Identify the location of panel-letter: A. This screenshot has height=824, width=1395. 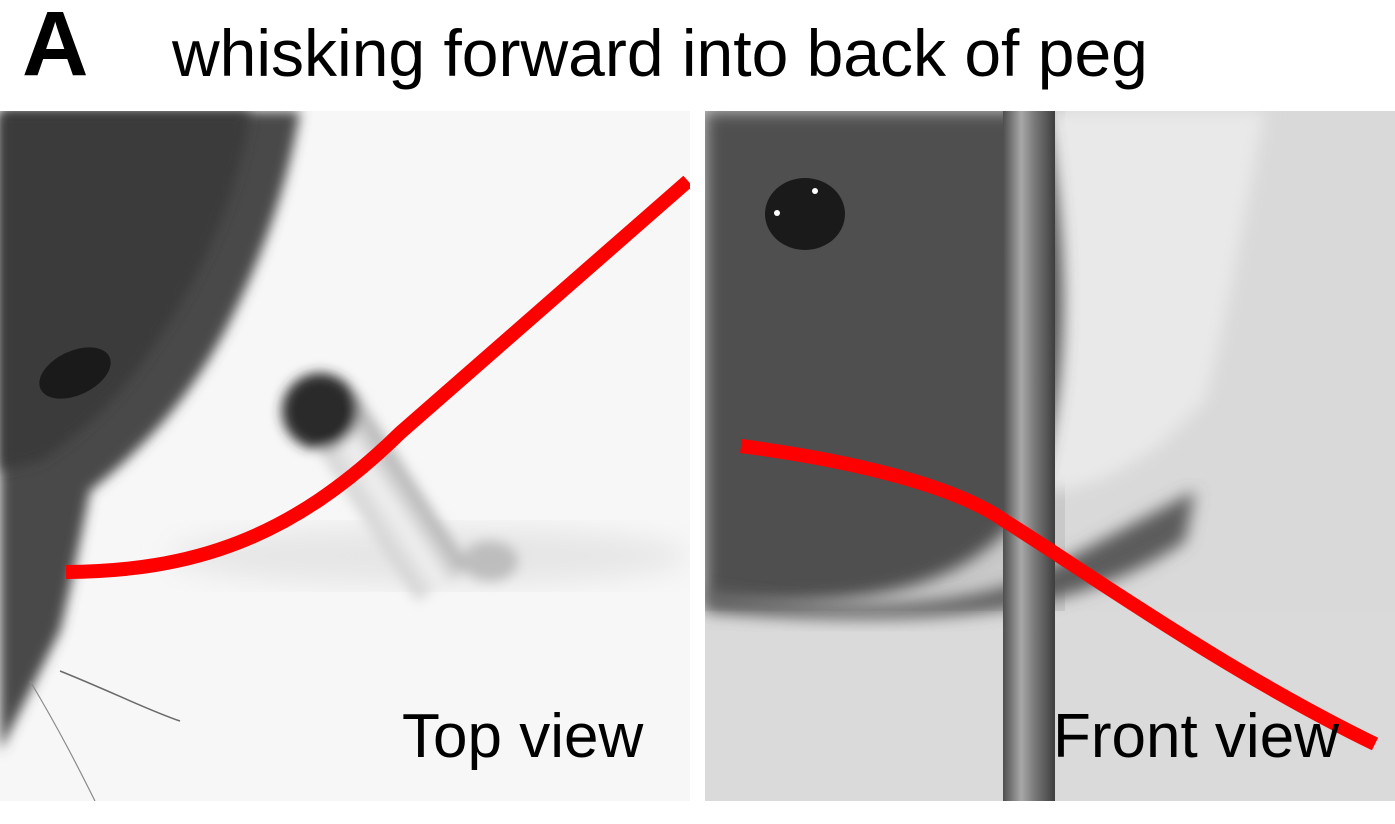
(55, 47).